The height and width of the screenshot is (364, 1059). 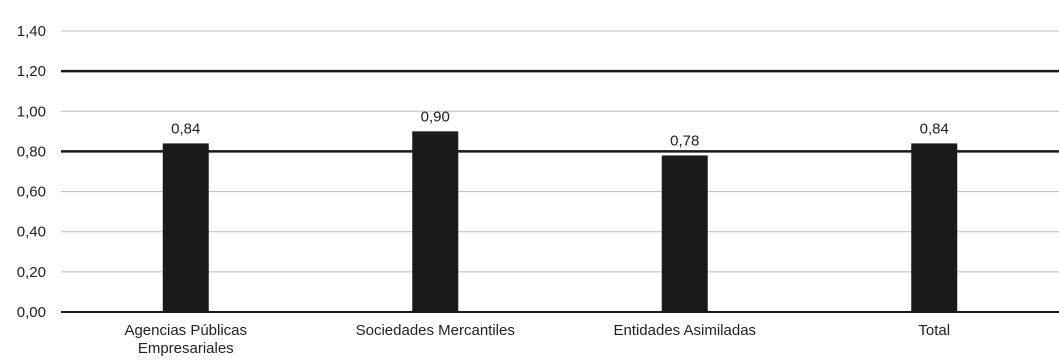 What do you see at coordinates (31, 172) in the screenshot?
I see `y-axis-tick-labels: 0,00 0,20 0,40 0,60 0,80 1,00 1,20 1,40` at bounding box center [31, 172].